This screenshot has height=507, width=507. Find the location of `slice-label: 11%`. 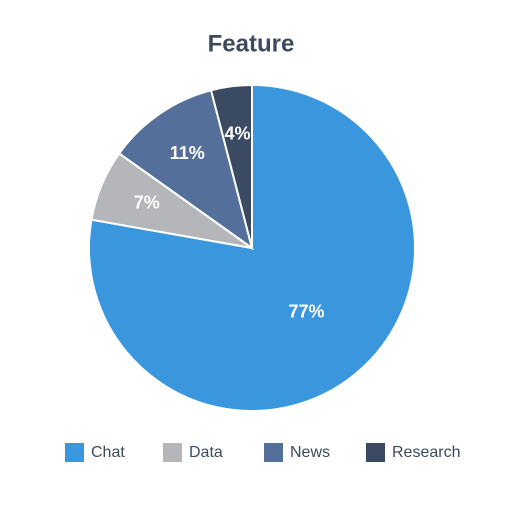

slice-label: 11% is located at coordinates (187, 153).